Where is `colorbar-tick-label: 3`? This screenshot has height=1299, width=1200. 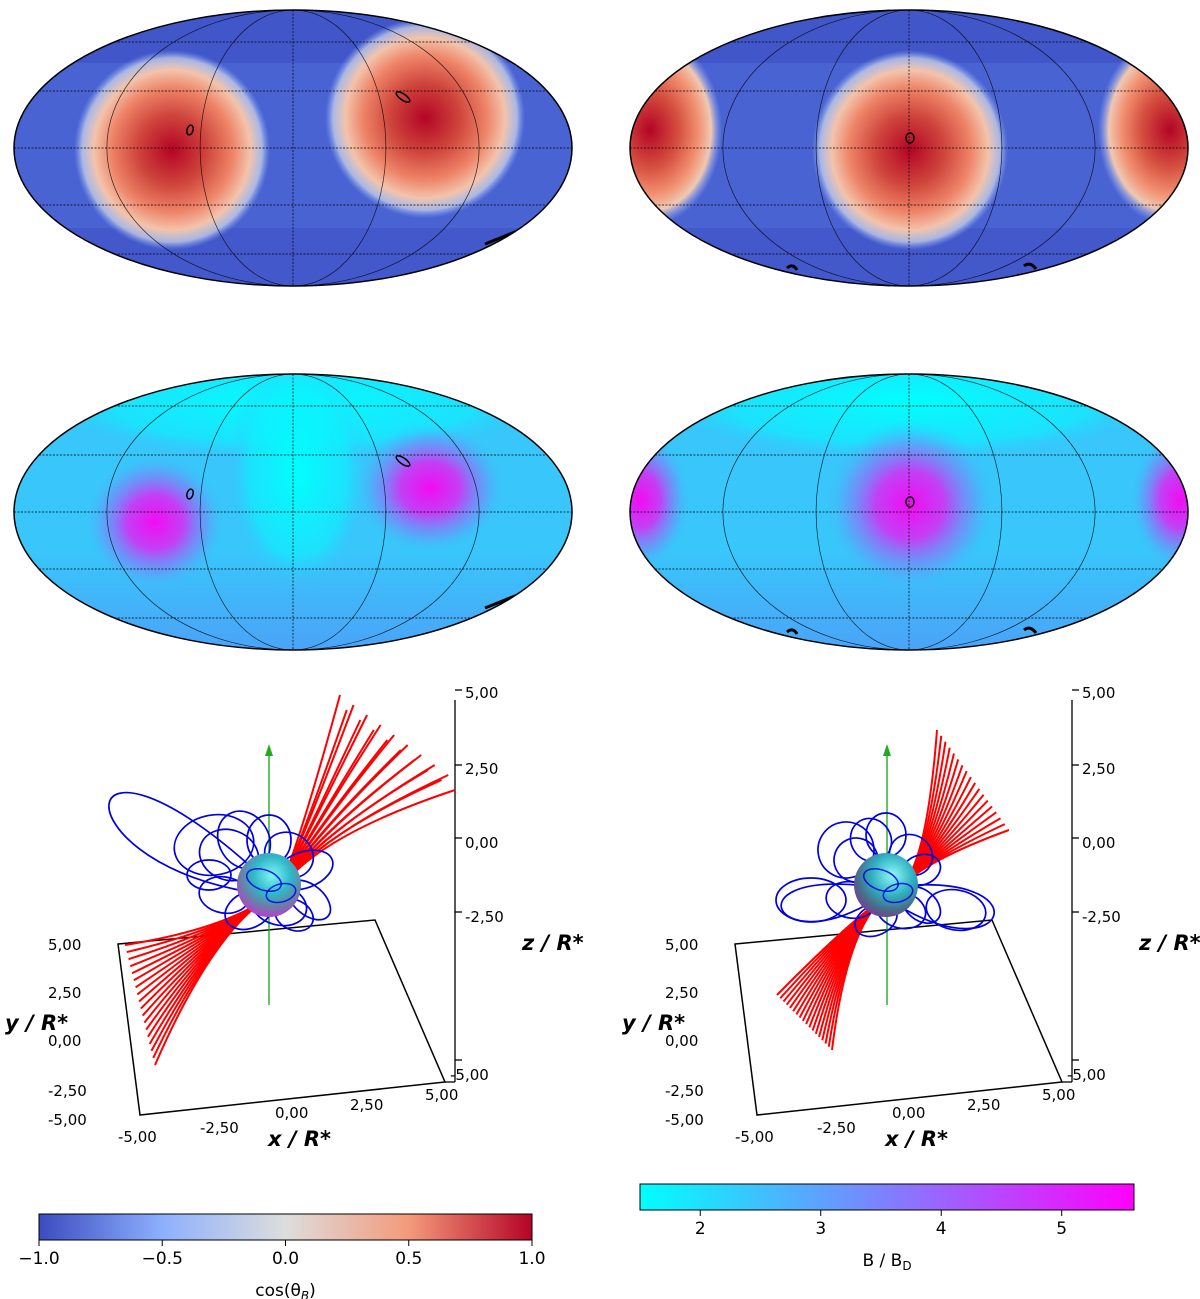 colorbar-tick-label: 3 is located at coordinates (820, 1229).